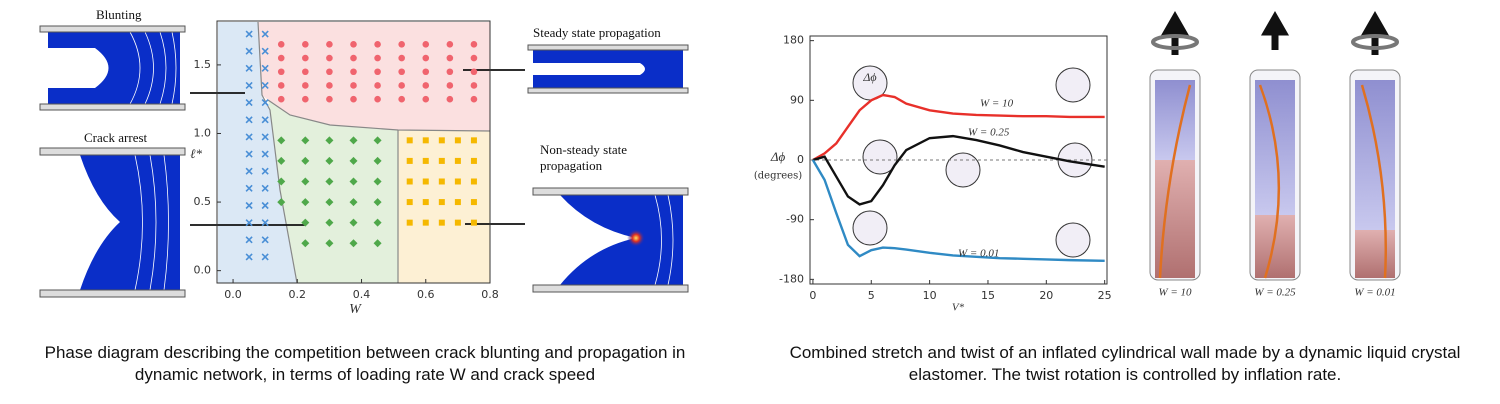 Image resolution: width=1500 pixels, height=404 pixels. Describe the element at coordinates (112, 68) in the screenshot. I see `inset-blunting` at that location.